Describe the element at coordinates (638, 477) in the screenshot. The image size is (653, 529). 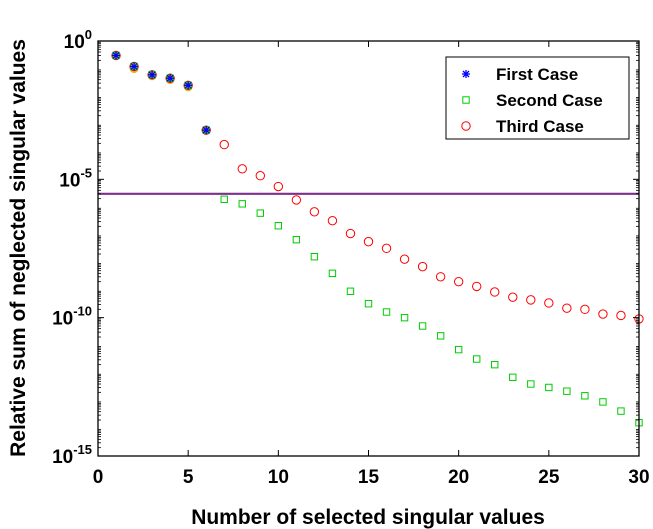
I see `x-tick-label: 30` at that location.